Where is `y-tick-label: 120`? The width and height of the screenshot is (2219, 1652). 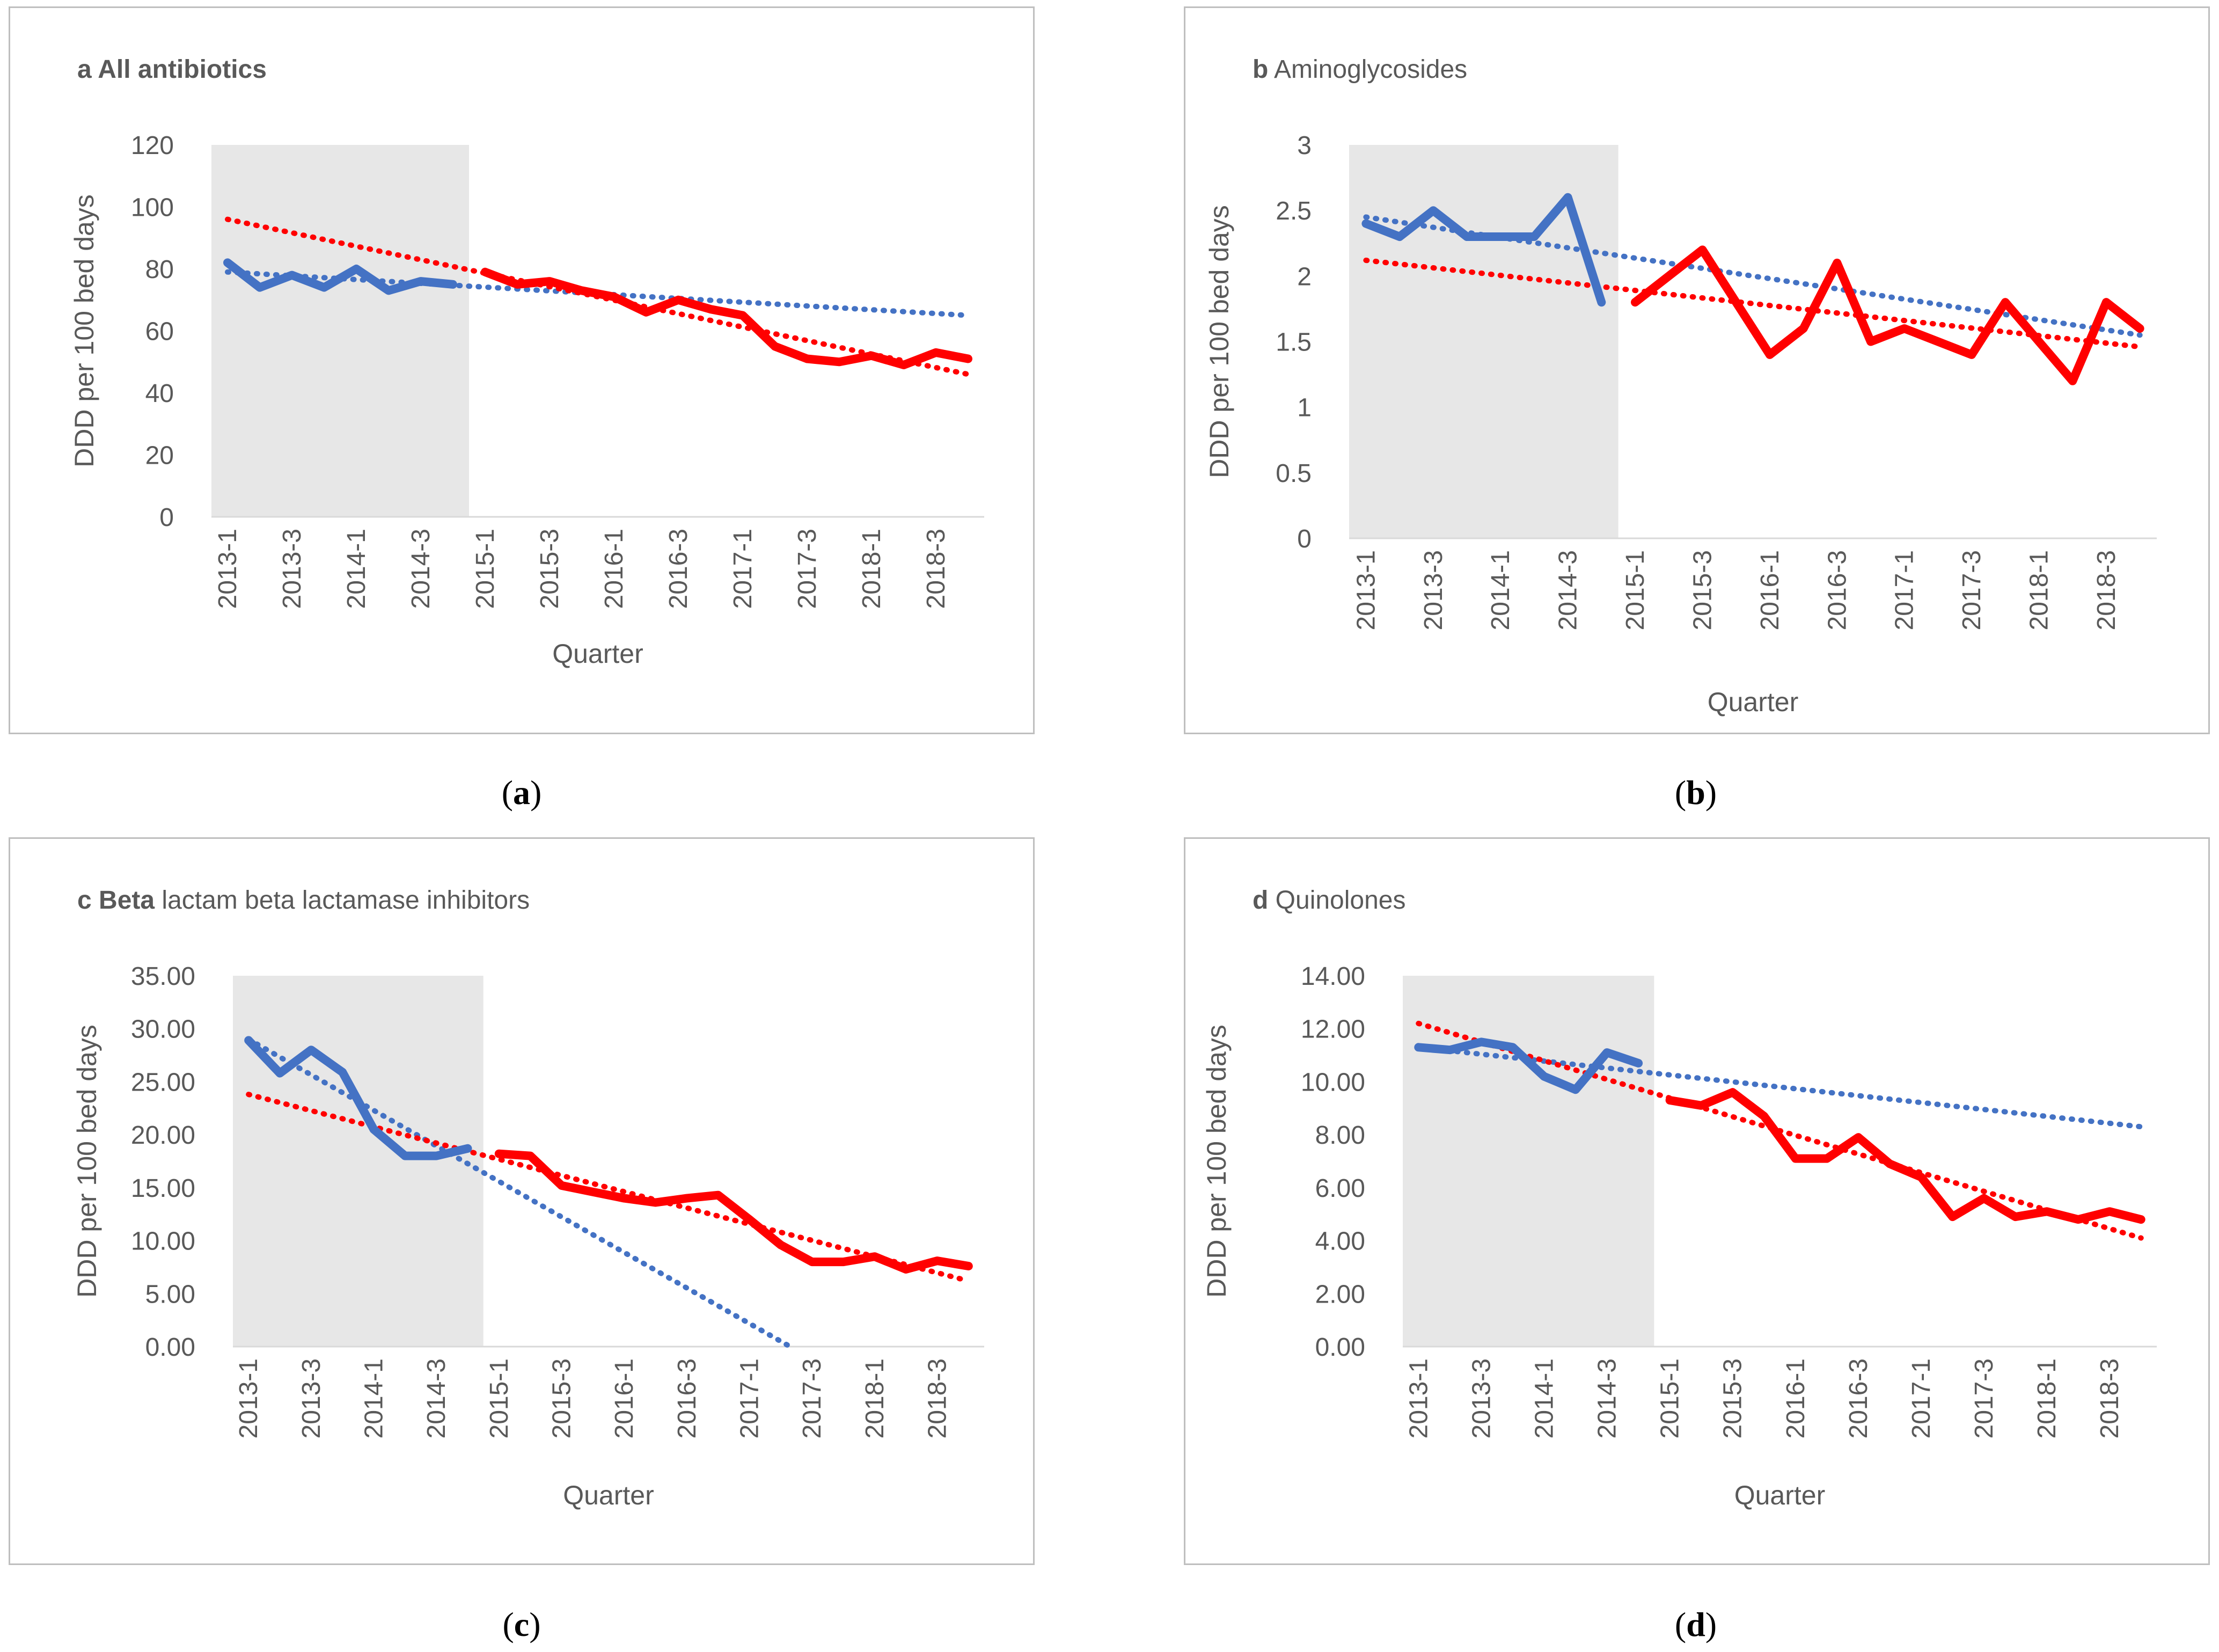 y-tick-label: 120 is located at coordinates (152, 145).